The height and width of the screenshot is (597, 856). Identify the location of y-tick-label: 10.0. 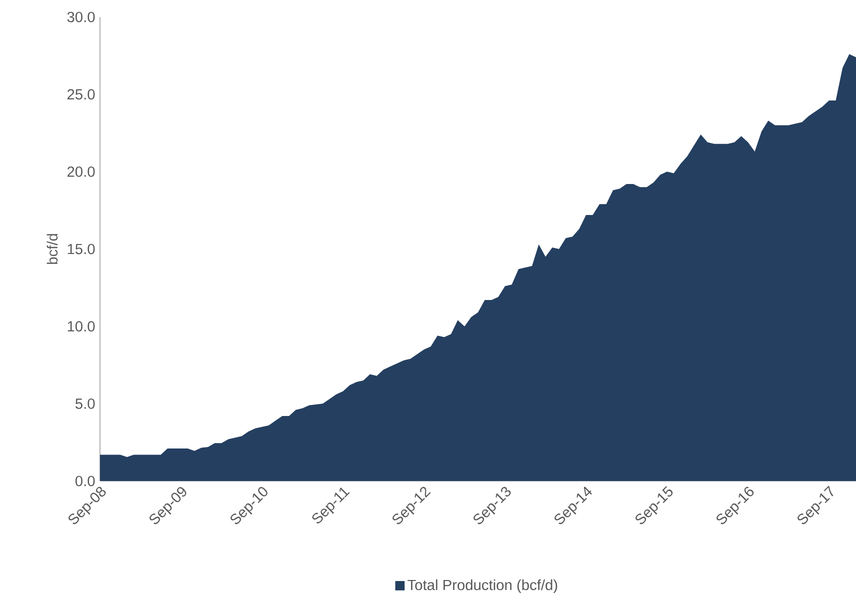
(81, 326).